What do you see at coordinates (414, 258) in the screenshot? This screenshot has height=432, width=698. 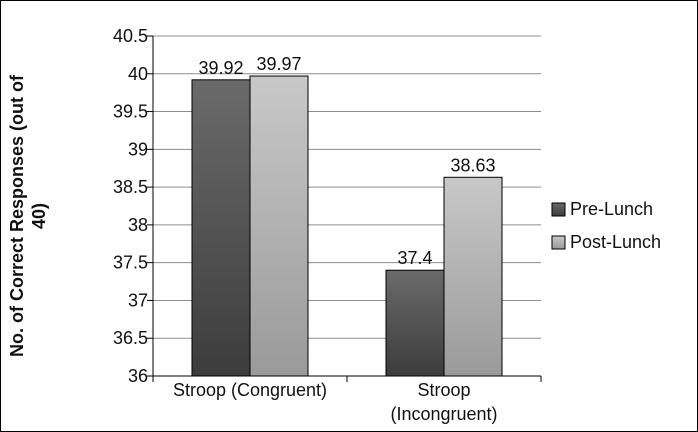 I see `data-label: 37.4` at bounding box center [414, 258].